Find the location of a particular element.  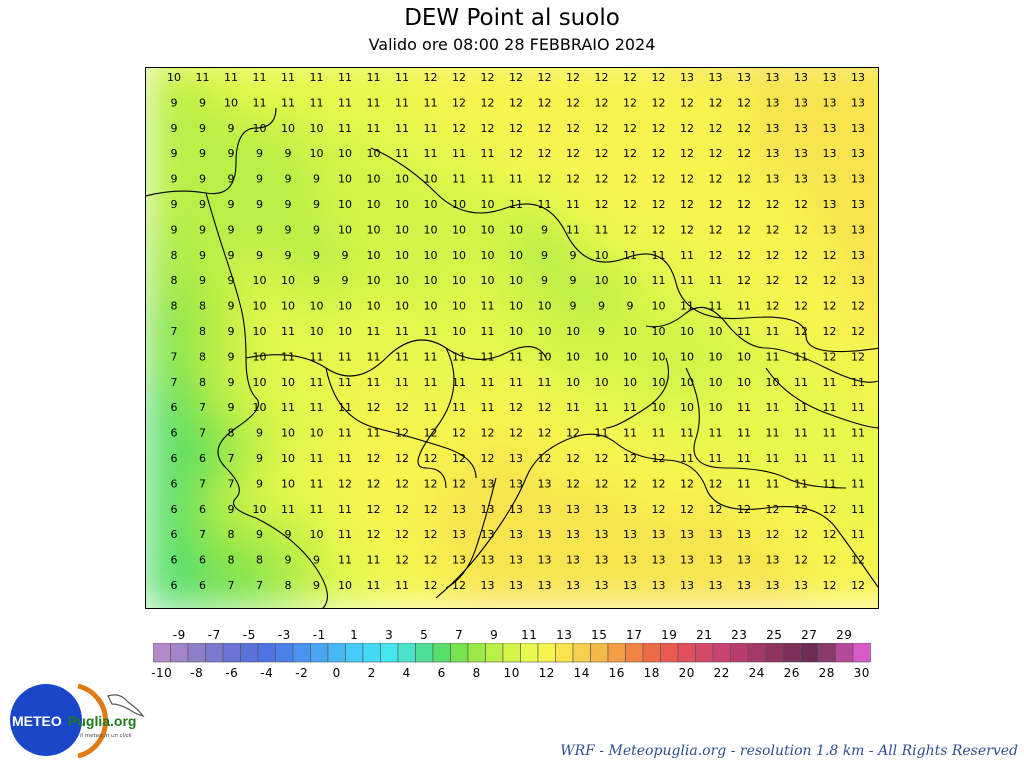

colorbar-bottom-label: 26 is located at coordinates (791, 673).